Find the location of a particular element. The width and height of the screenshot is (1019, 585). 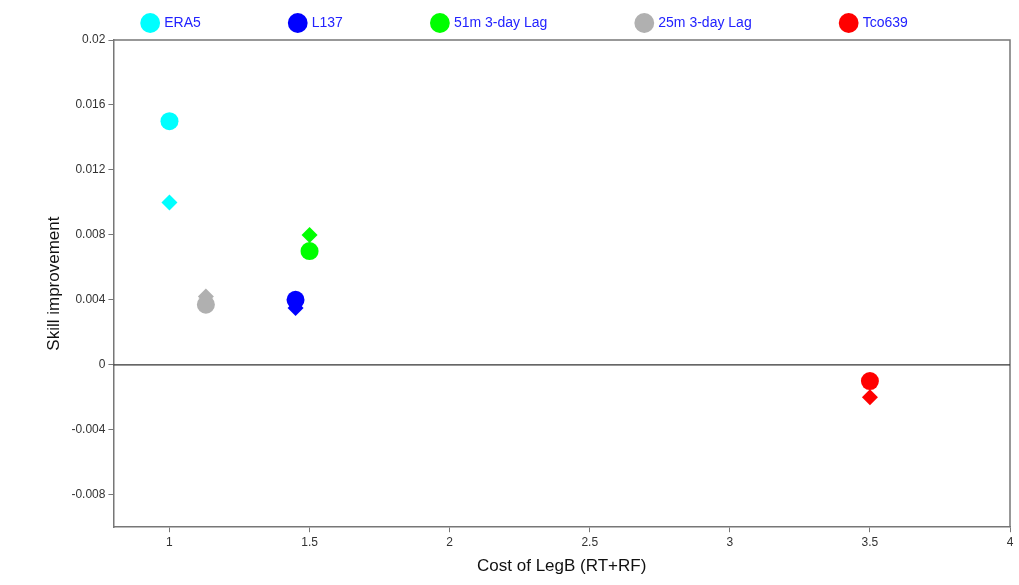

x-tick-label: 2 is located at coordinates (450, 541).